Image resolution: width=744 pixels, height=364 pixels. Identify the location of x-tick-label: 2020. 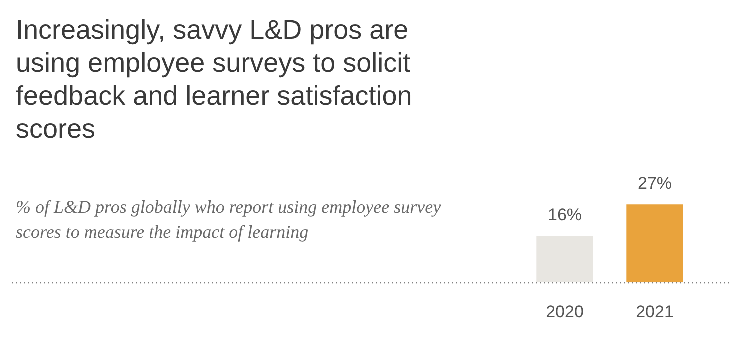
(565, 312).